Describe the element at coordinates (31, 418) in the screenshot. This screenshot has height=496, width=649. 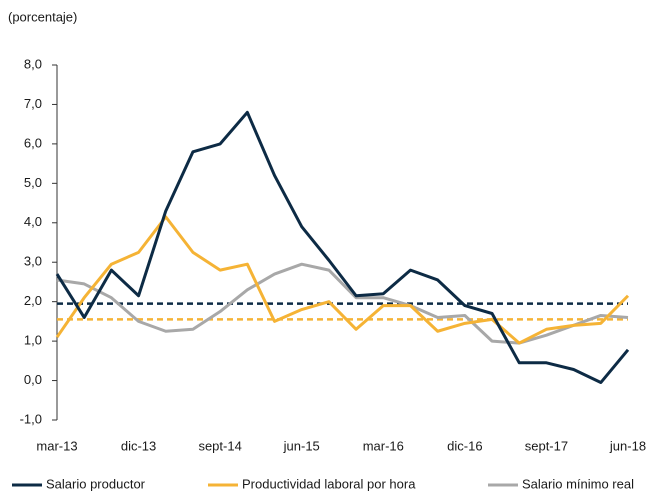
I see `y-tick-label: -1,0` at that location.